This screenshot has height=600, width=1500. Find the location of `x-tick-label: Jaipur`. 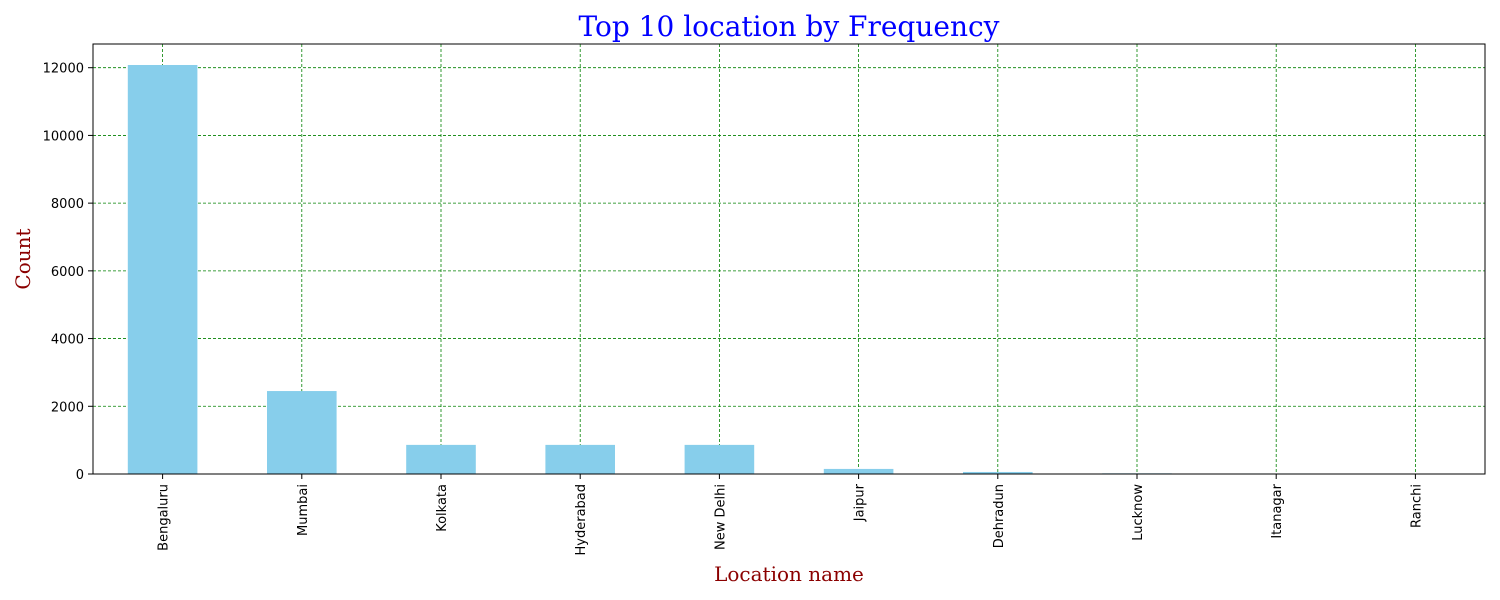

x-tick-label: Jaipur is located at coordinates (860, 502).